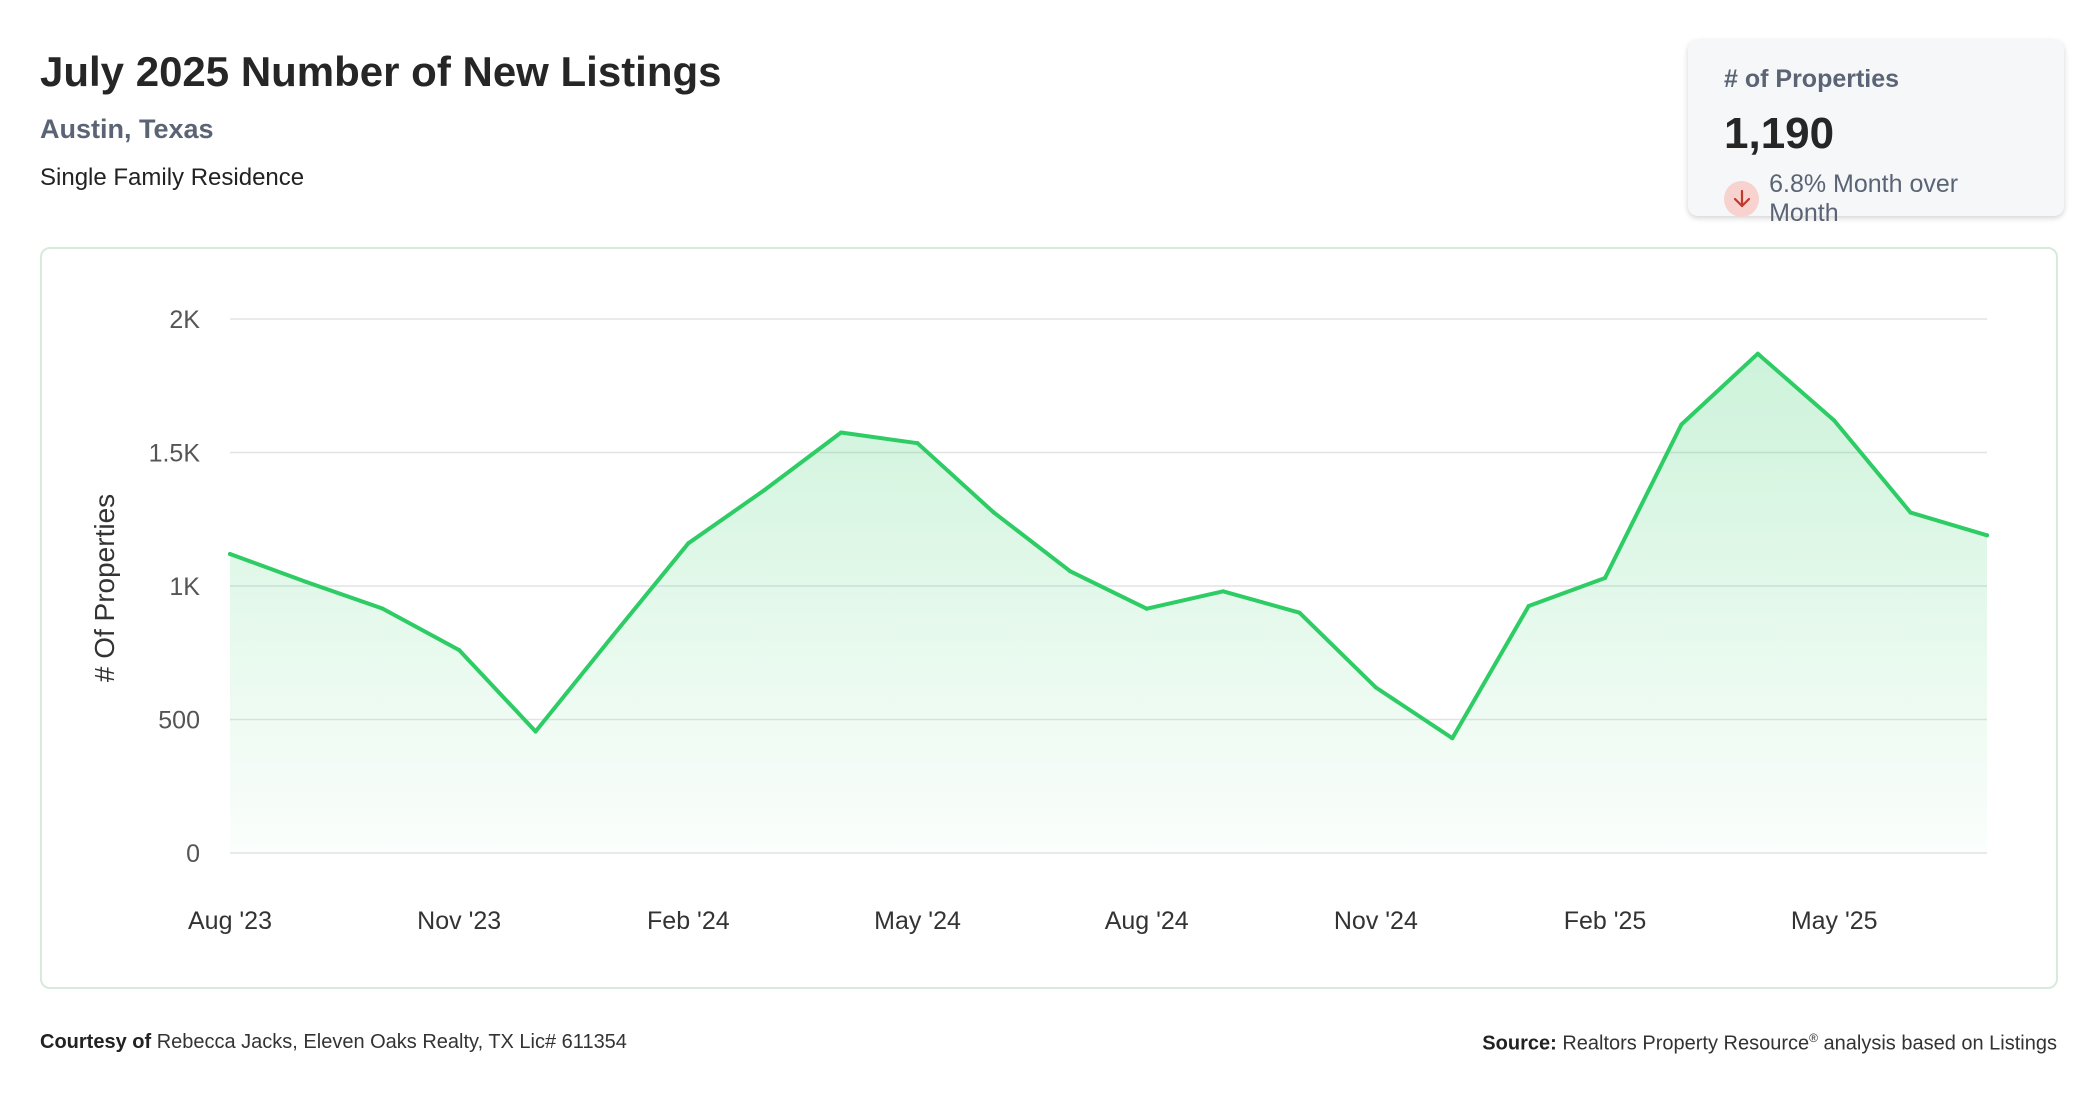 This screenshot has width=2096, height=1100. Describe the element at coordinates (459, 921) in the screenshot. I see `x-tick-label: Nov '23` at that location.